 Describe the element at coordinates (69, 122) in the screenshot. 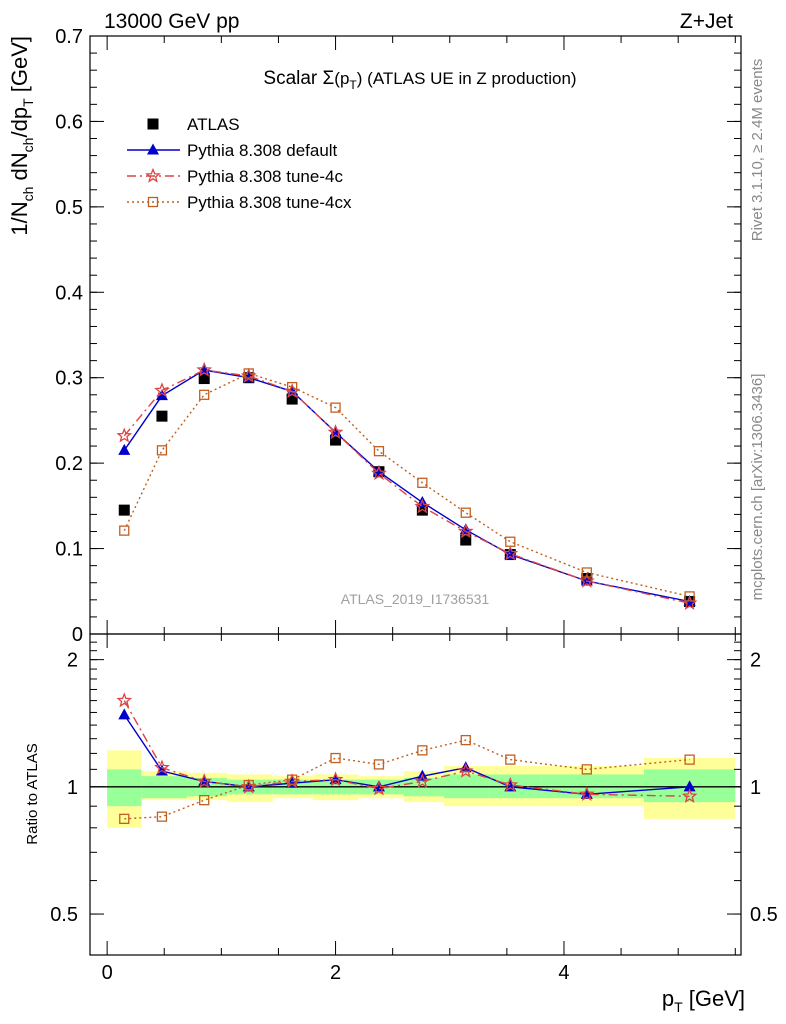

I see `y-tick-label: 0.6` at that location.